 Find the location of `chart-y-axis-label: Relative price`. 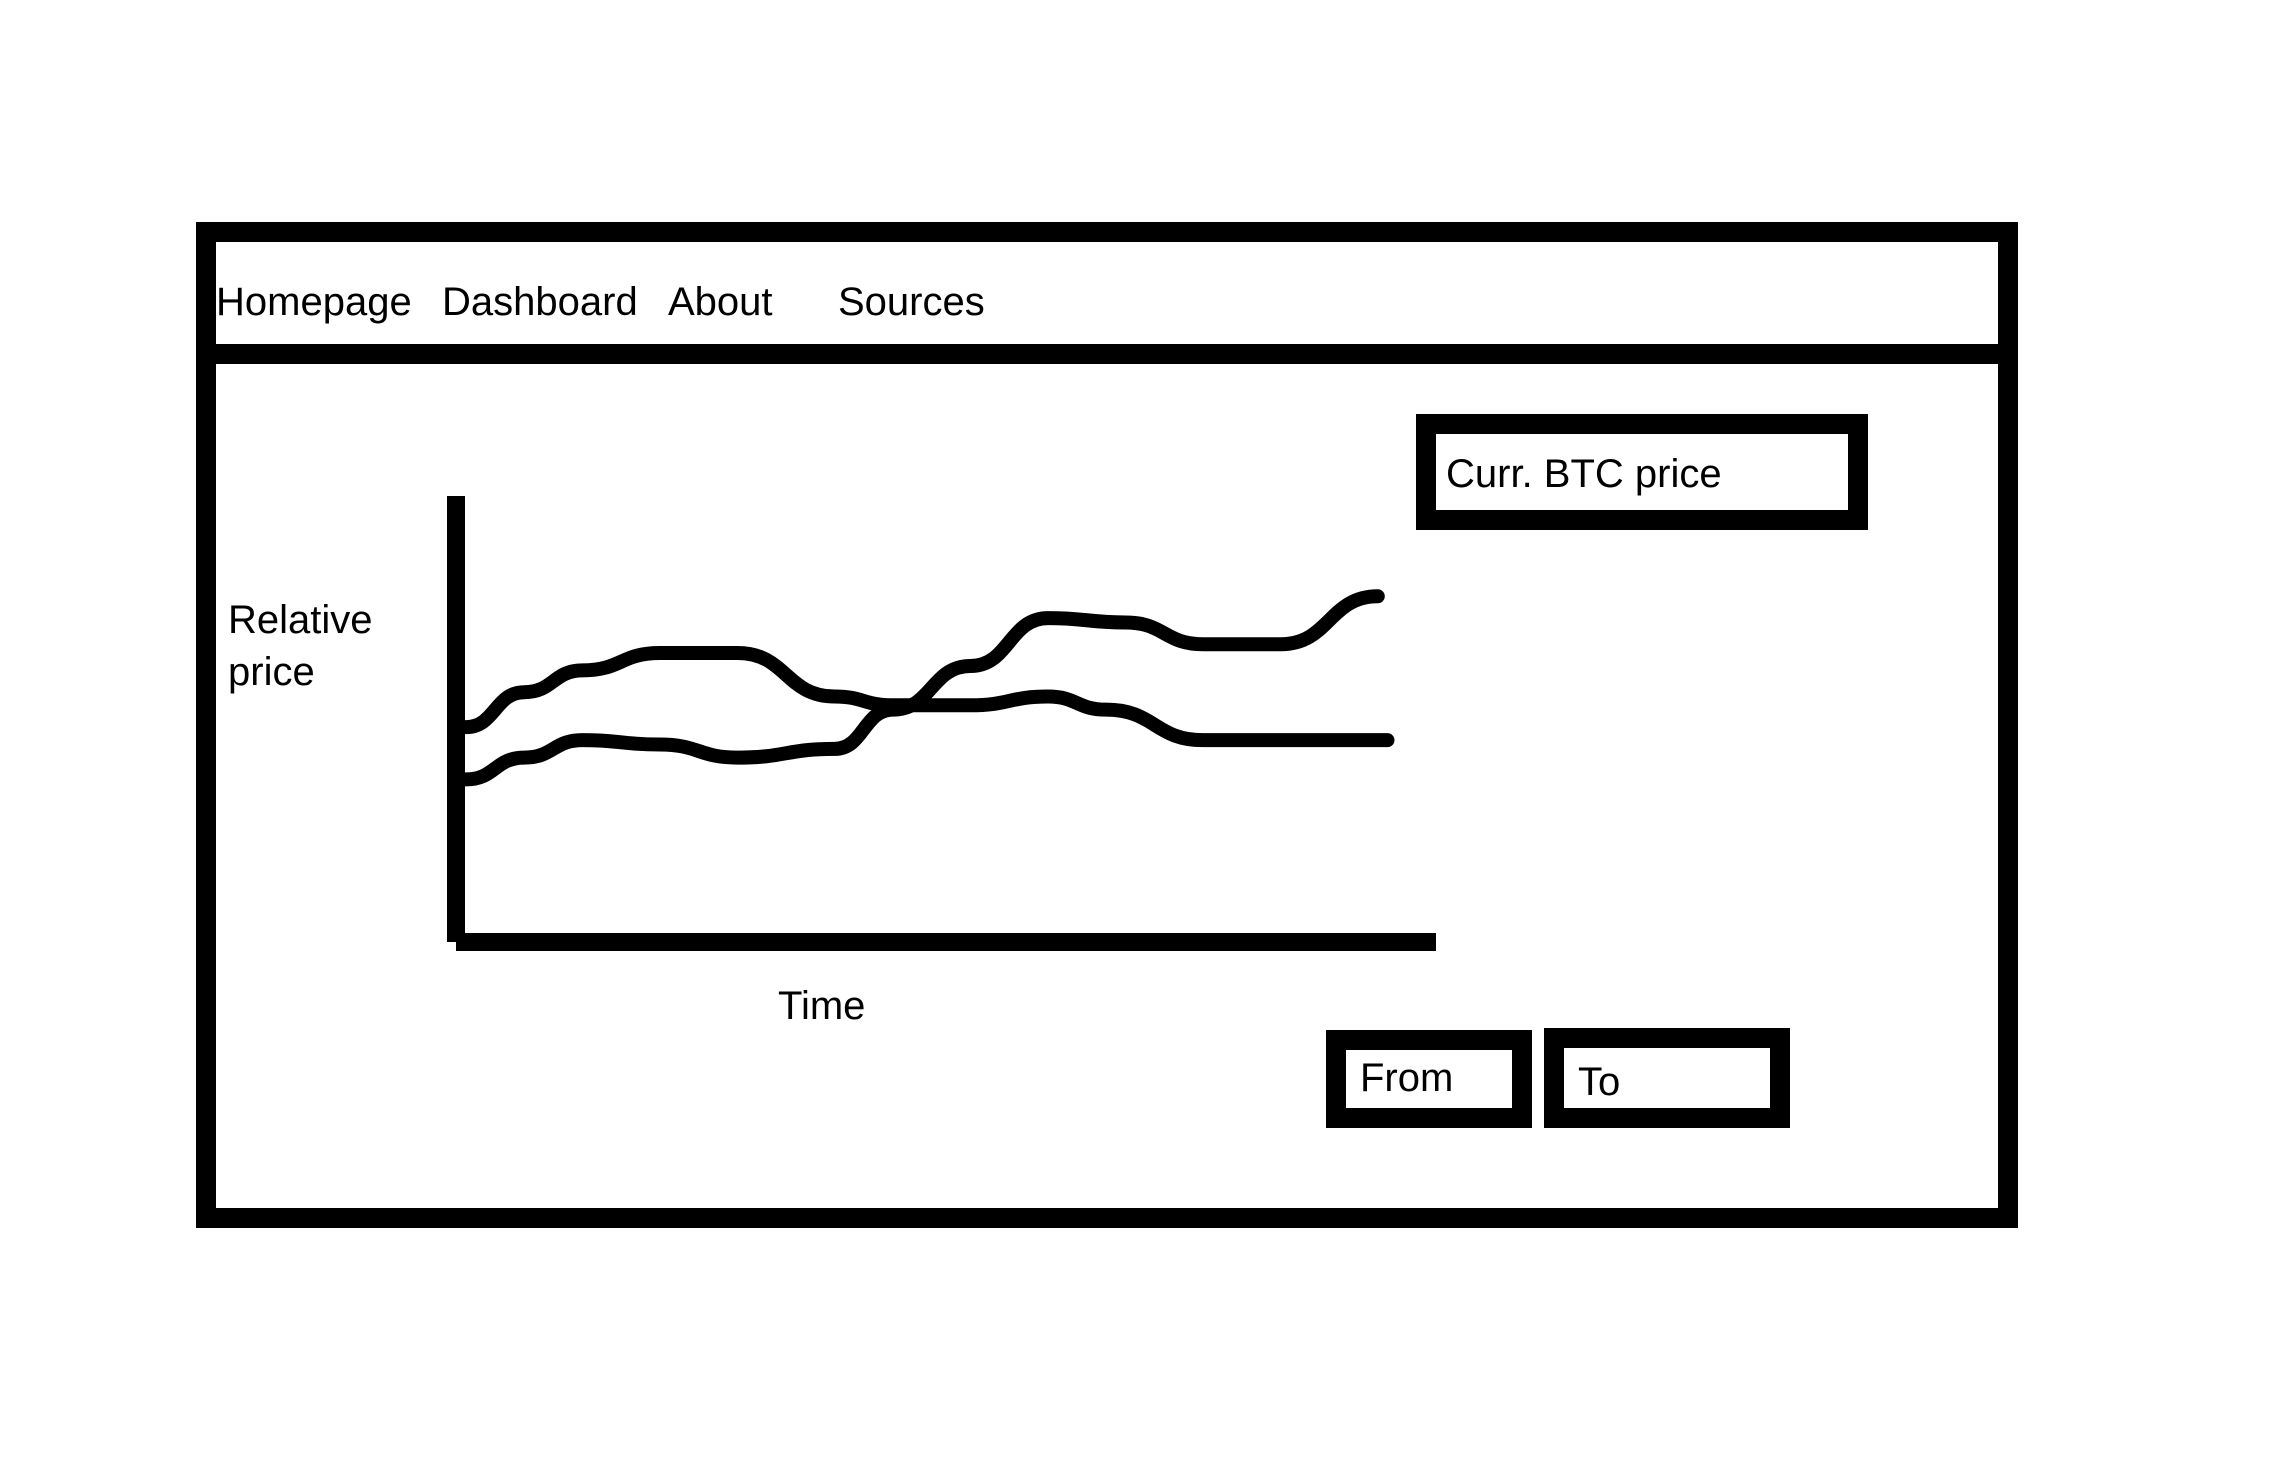

chart-y-axis-label: Relative price is located at coordinates (300, 646).